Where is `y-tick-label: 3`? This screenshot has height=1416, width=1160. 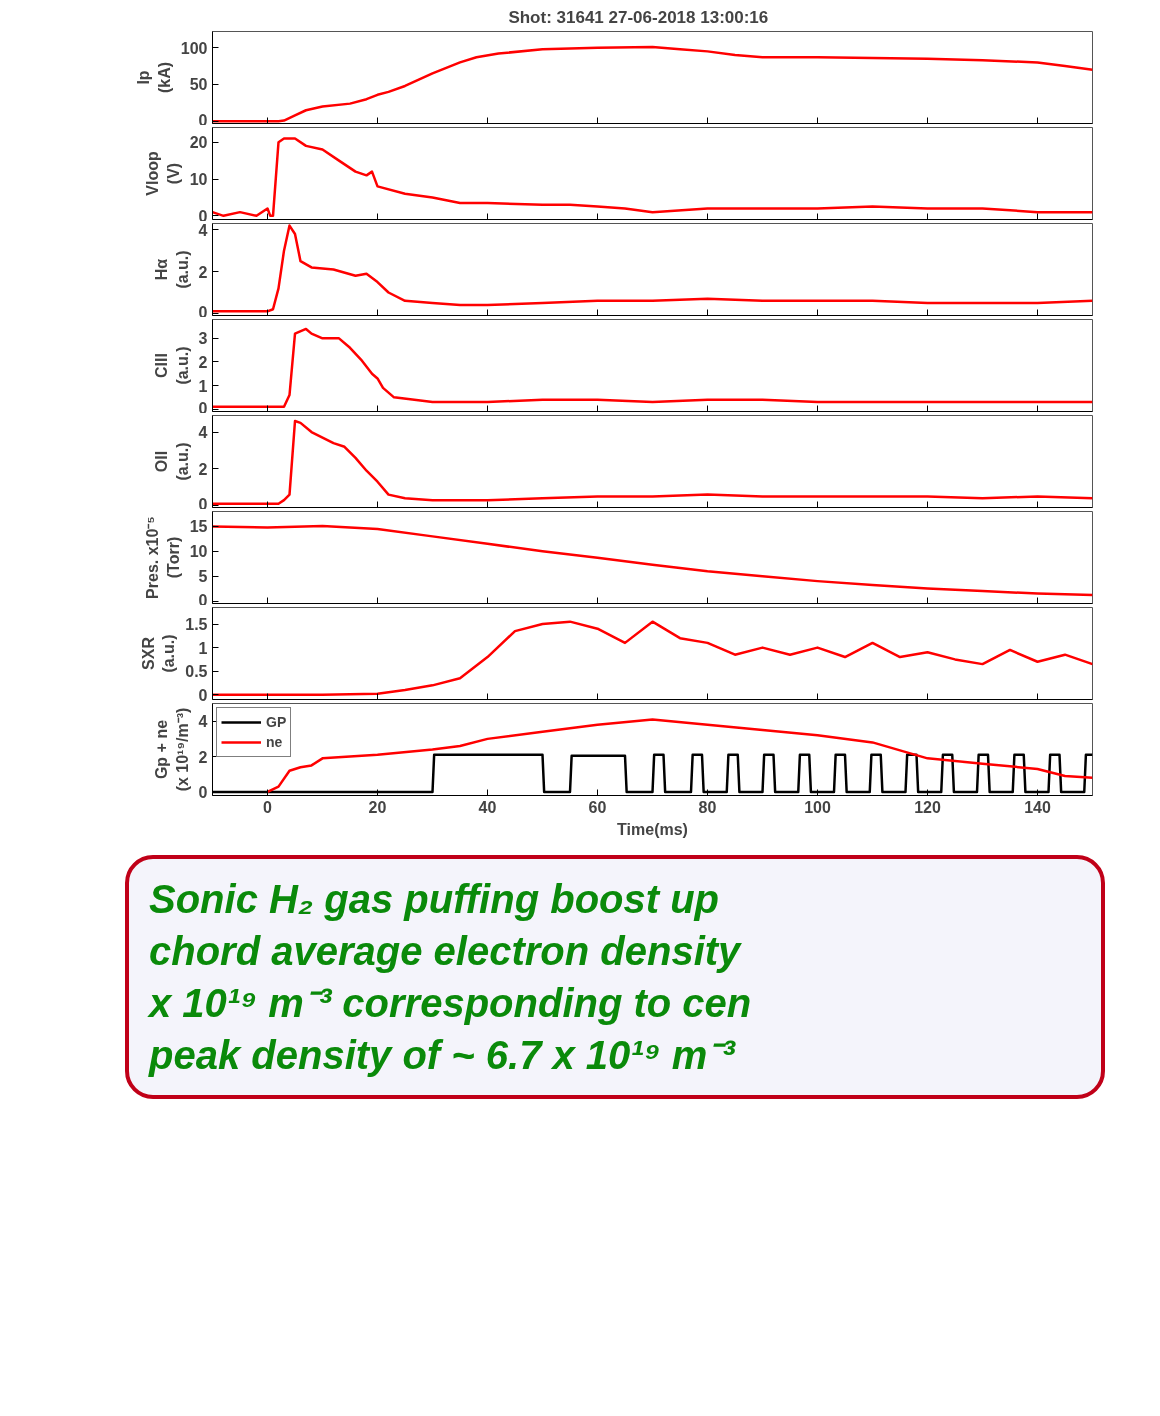
y-tick-label: 3 is located at coordinates (203, 339).